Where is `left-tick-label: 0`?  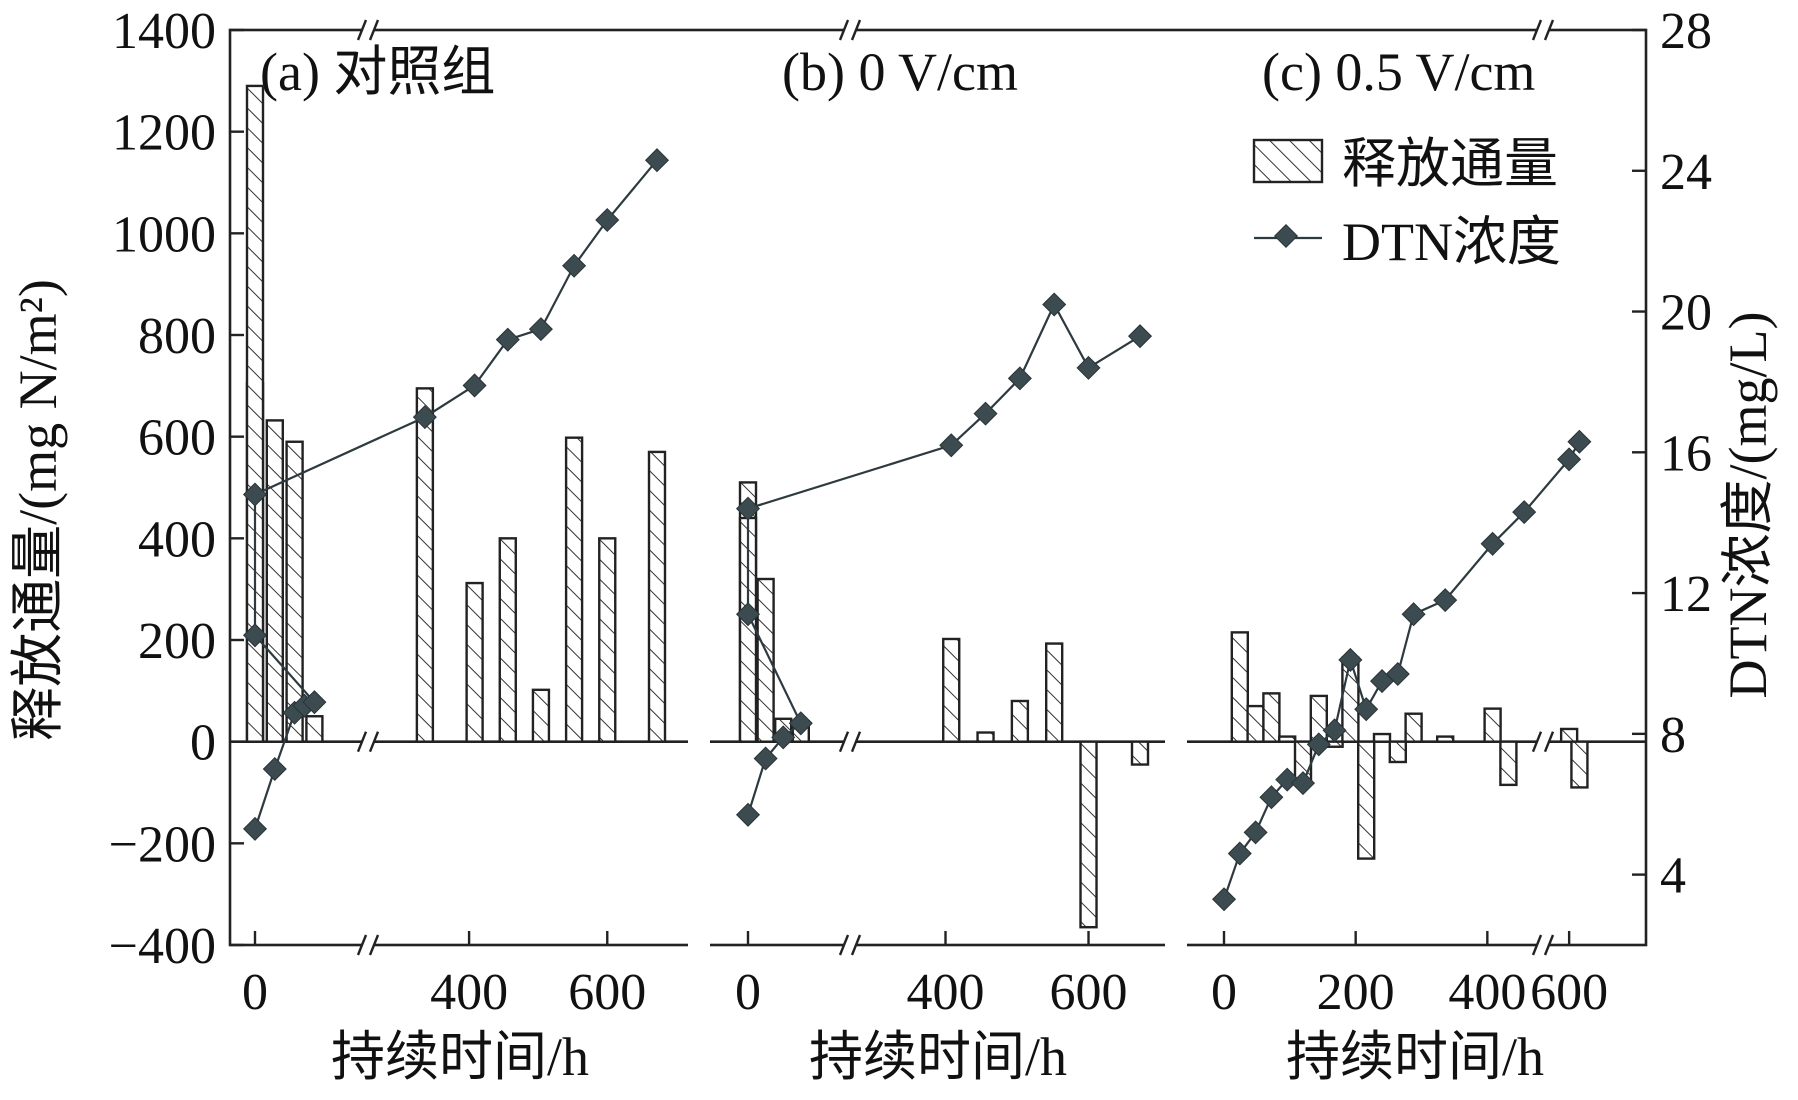
left-tick-label: 0 is located at coordinates (203, 743).